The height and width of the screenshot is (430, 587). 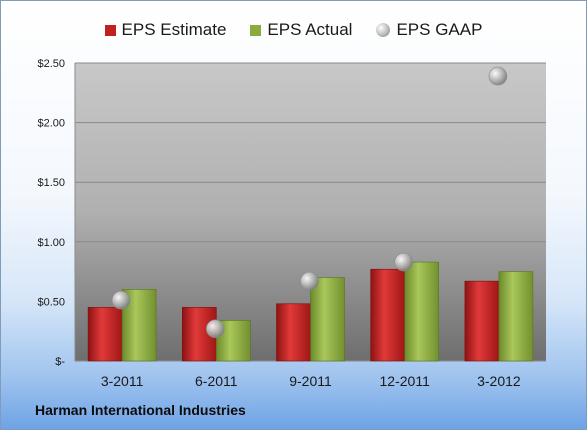 I want to click on legend-item-actual: EPS Actual, so click(x=301, y=30).